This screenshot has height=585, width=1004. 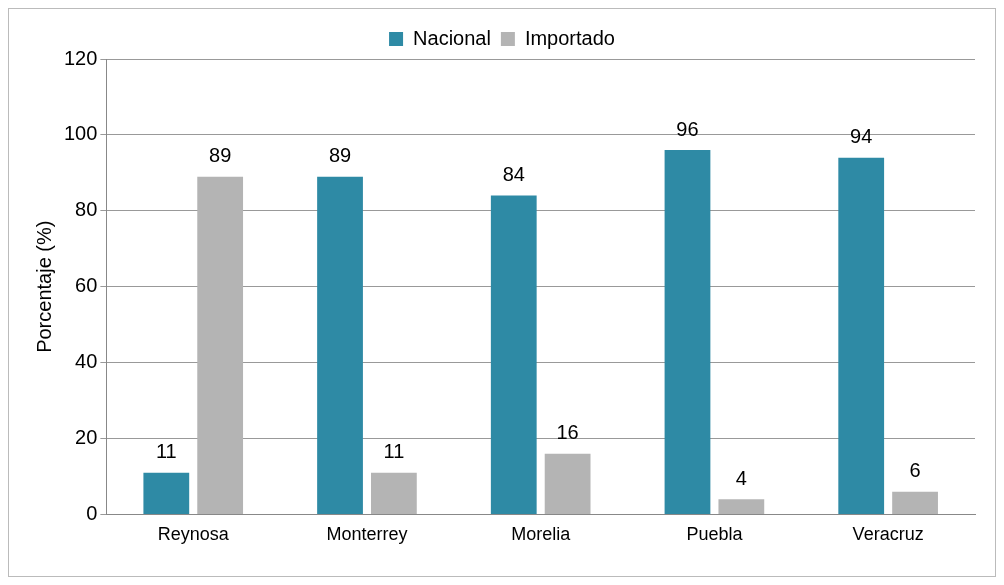 I want to click on x-tick-label: Reynosa, so click(x=193, y=534).